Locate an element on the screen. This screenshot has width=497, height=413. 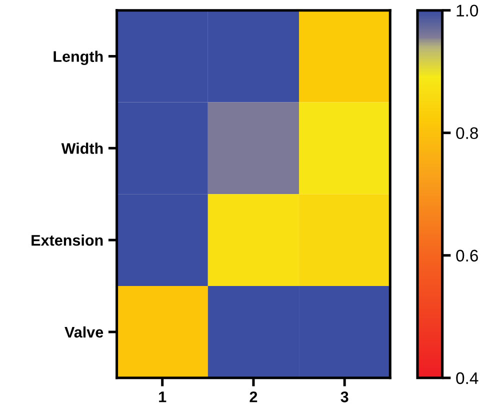
color-bar-label: 0.8 is located at coordinates (467, 133).